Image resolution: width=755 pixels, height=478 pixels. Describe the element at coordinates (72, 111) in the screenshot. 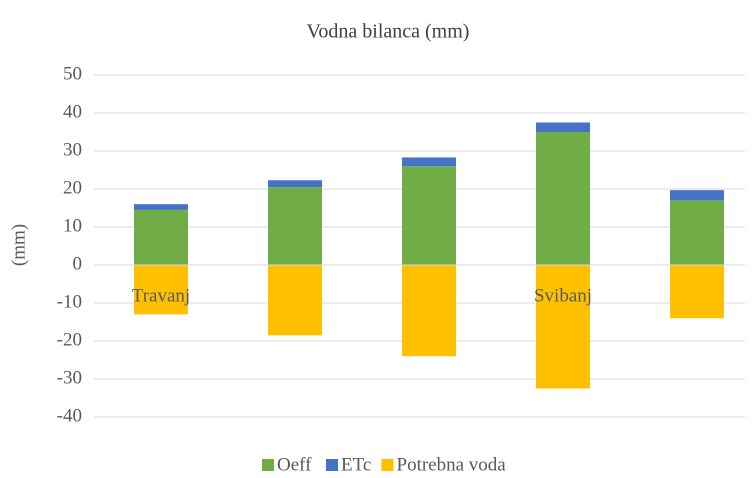

I see `y-tick-label: 40` at that location.